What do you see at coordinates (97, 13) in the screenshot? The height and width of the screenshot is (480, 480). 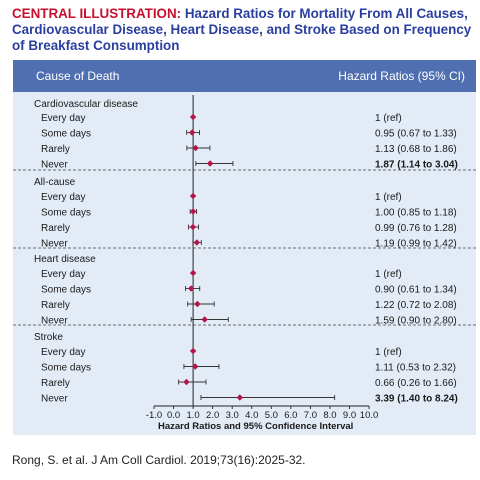 I see `title-lead: CENTRAL ILLUSTRATION:` at bounding box center [97, 13].